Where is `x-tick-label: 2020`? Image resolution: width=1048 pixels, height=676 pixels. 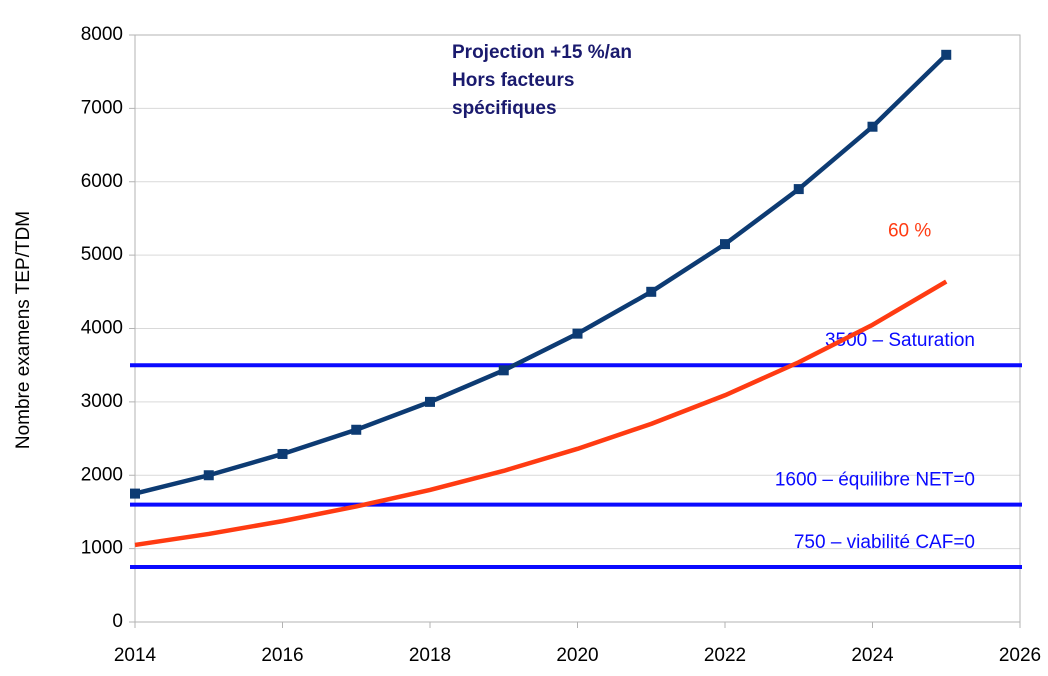 x-tick-label: 2020 is located at coordinates (577, 655).